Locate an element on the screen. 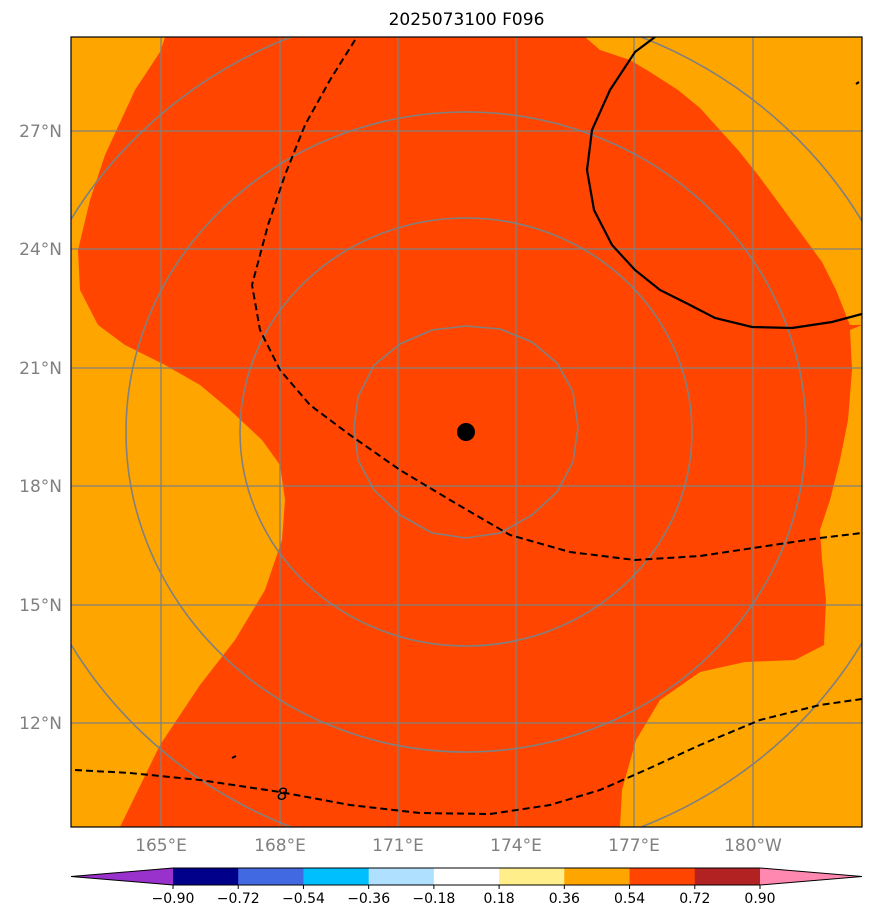 This screenshot has height=924, width=873. storm-center-marker is located at coordinates (466, 432).